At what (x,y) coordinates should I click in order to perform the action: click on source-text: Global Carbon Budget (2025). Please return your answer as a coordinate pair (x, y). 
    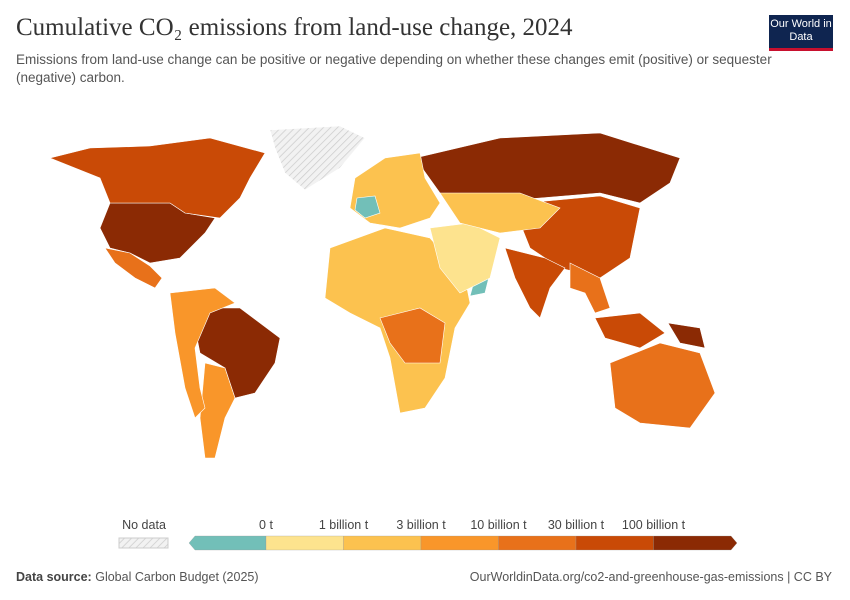
    Looking at the image, I should click on (177, 577).